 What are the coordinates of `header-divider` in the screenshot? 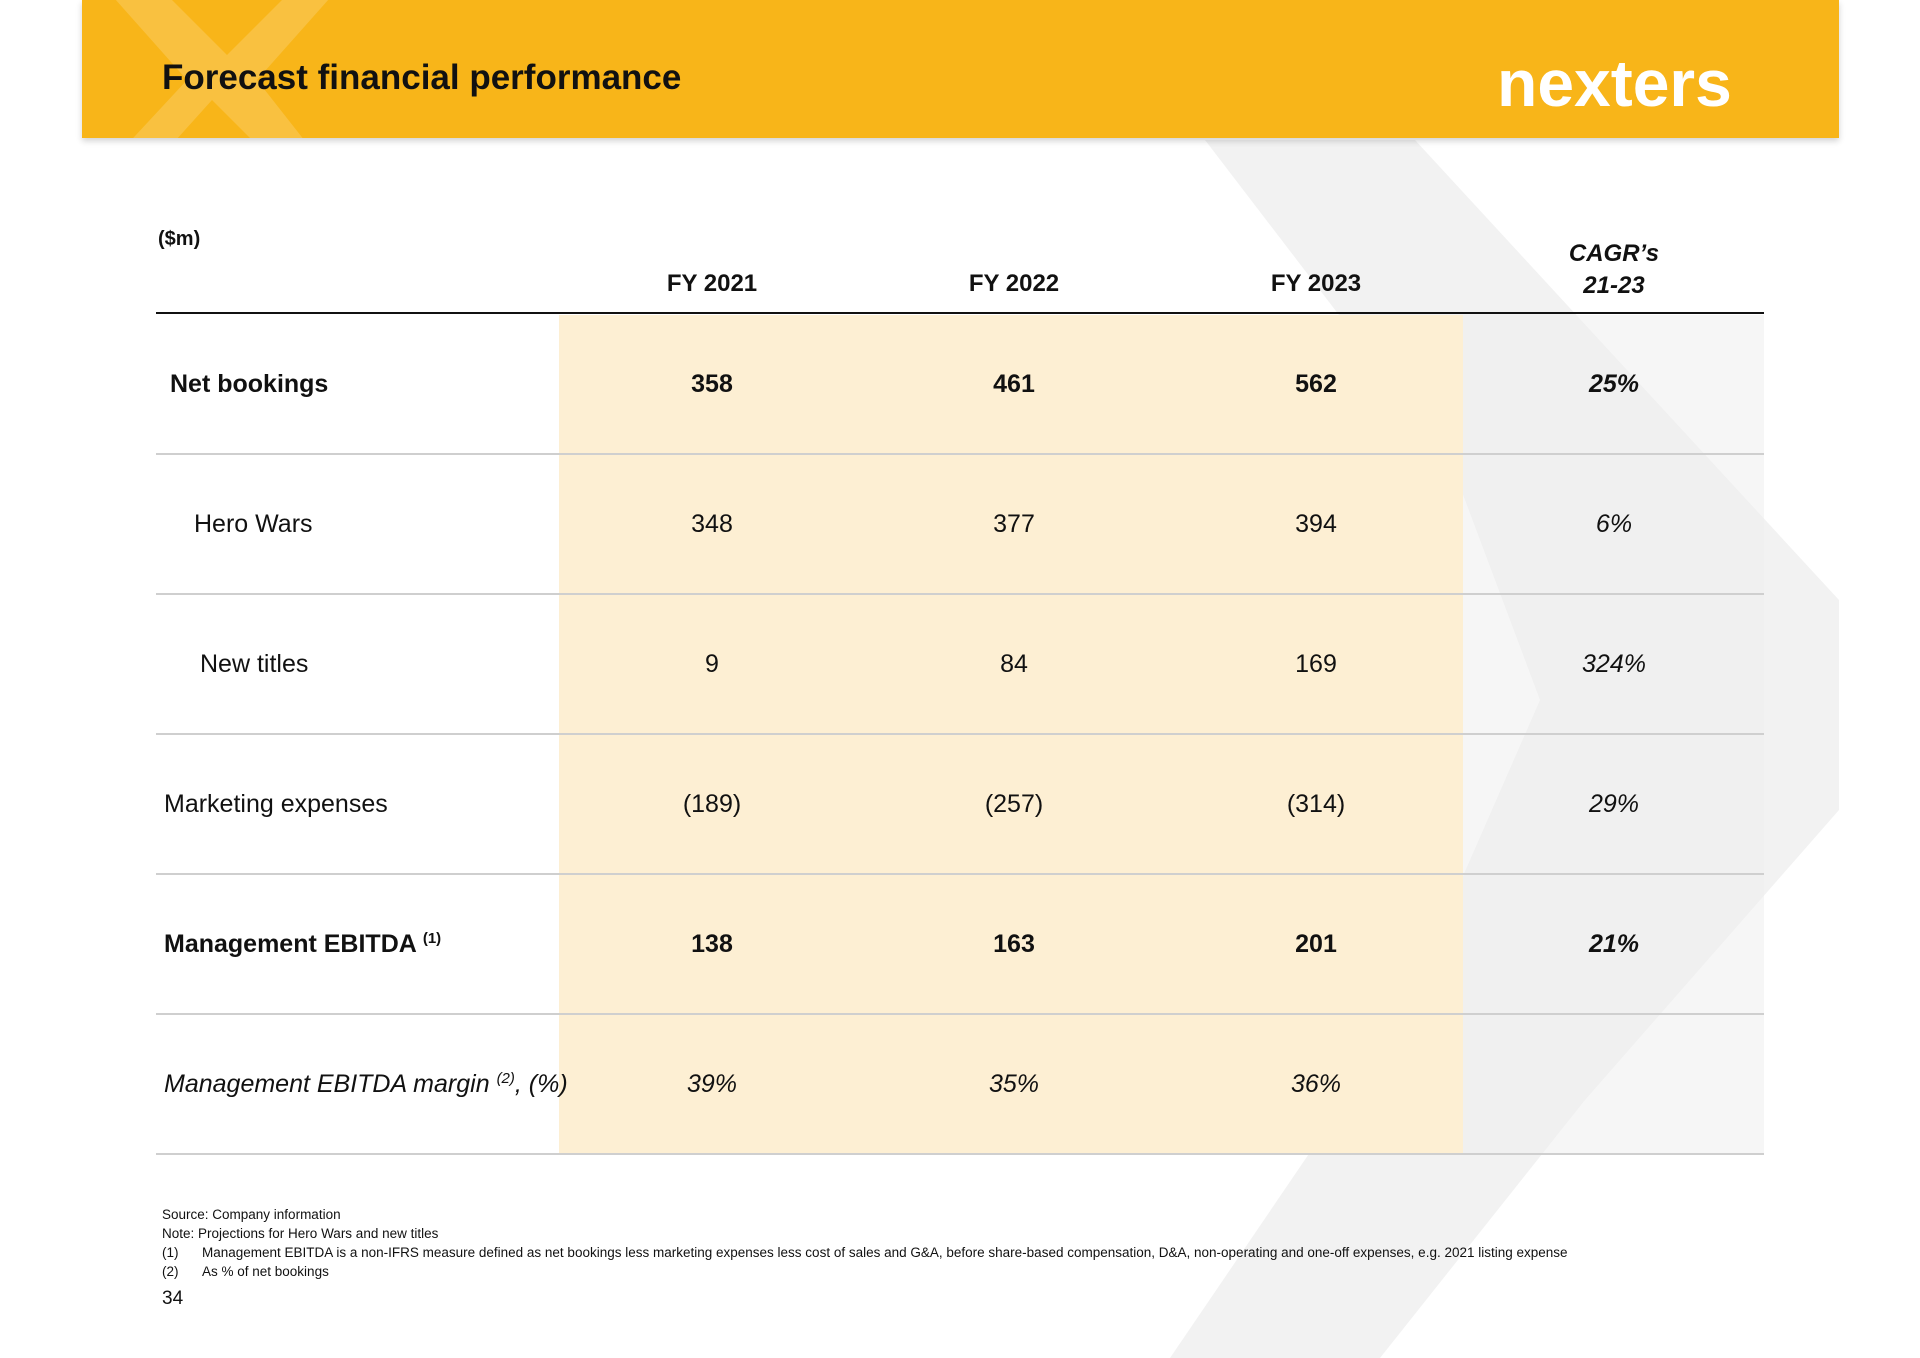 It's located at (960, 313).